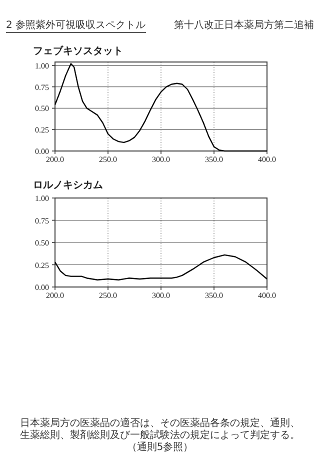  Describe the element at coordinates (76, 25) in the screenshot. I see `text: 2 参照紫外可視吸収スペクトル` at that location.